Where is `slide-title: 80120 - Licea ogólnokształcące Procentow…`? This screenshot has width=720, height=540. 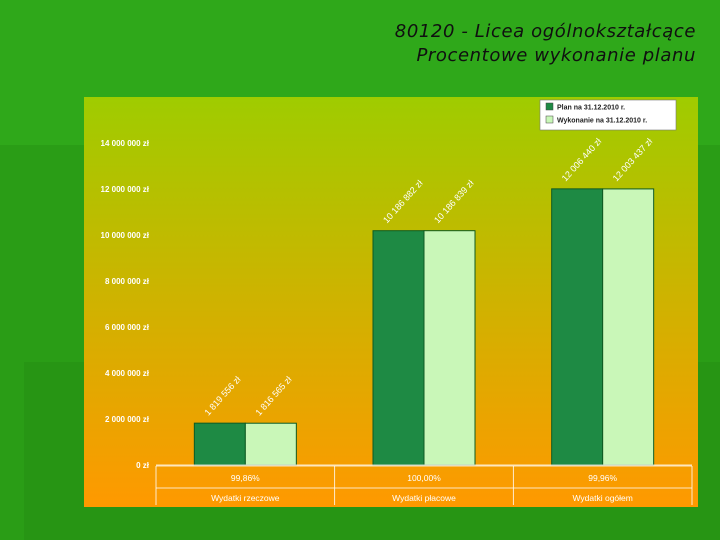 slide-title: 80120 - Licea ogólnokształcące Procentow… is located at coordinates (545, 44).